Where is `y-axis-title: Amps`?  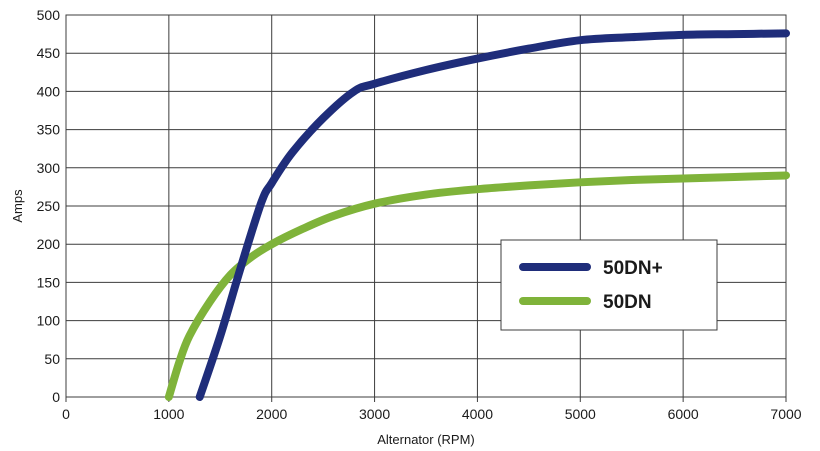 y-axis-title: Amps is located at coordinates (17, 206).